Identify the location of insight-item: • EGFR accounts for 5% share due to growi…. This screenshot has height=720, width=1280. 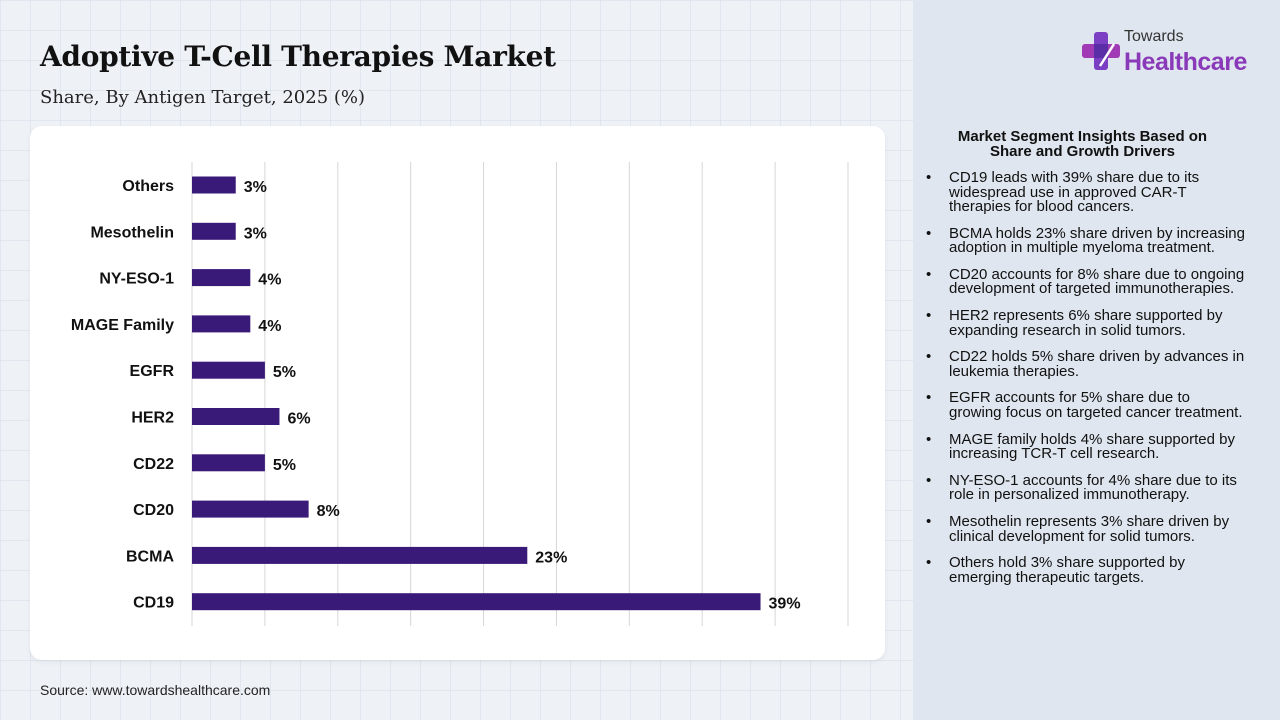
(1086, 405).